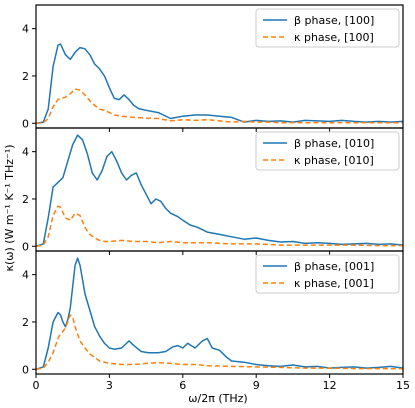  Describe the element at coordinates (334, 20) in the screenshot. I see `legend-label-beta: β phase, [100]` at that location.